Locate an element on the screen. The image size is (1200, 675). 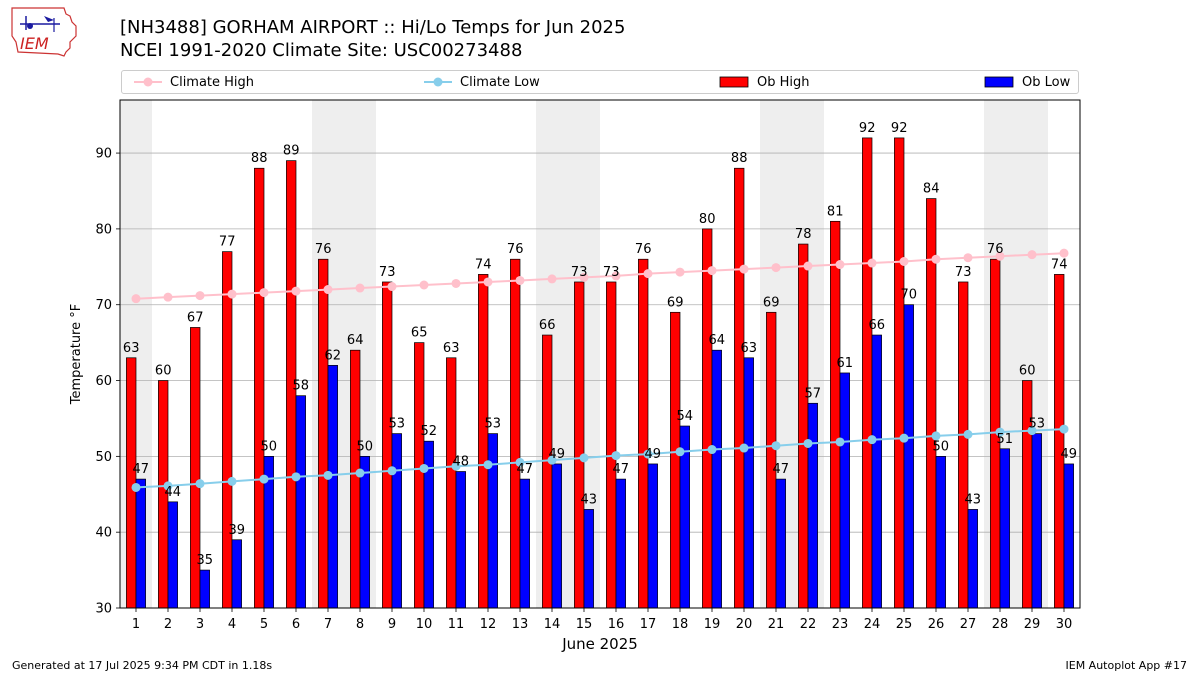
x-tick-label: 27 is located at coordinates (968, 624).